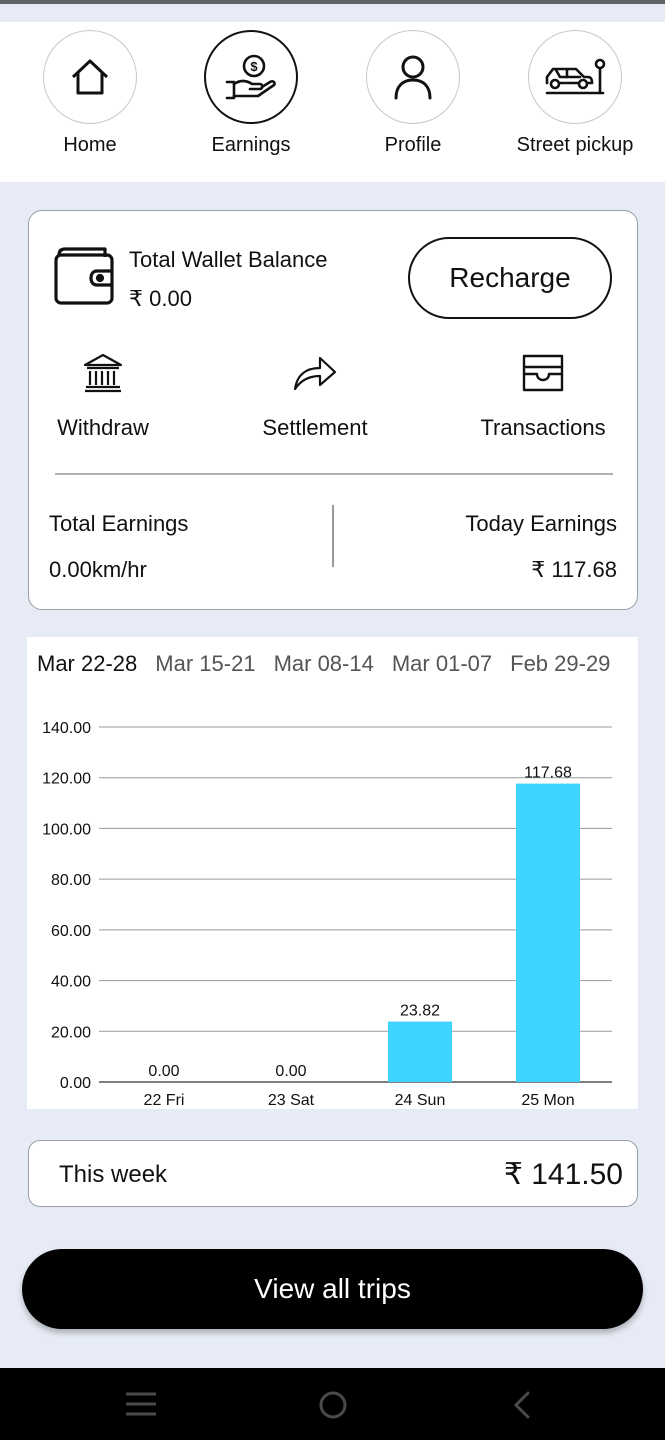 This screenshot has height=1440, width=665. I want to click on nav-label-street-pickup: Street pickup, so click(575, 145).